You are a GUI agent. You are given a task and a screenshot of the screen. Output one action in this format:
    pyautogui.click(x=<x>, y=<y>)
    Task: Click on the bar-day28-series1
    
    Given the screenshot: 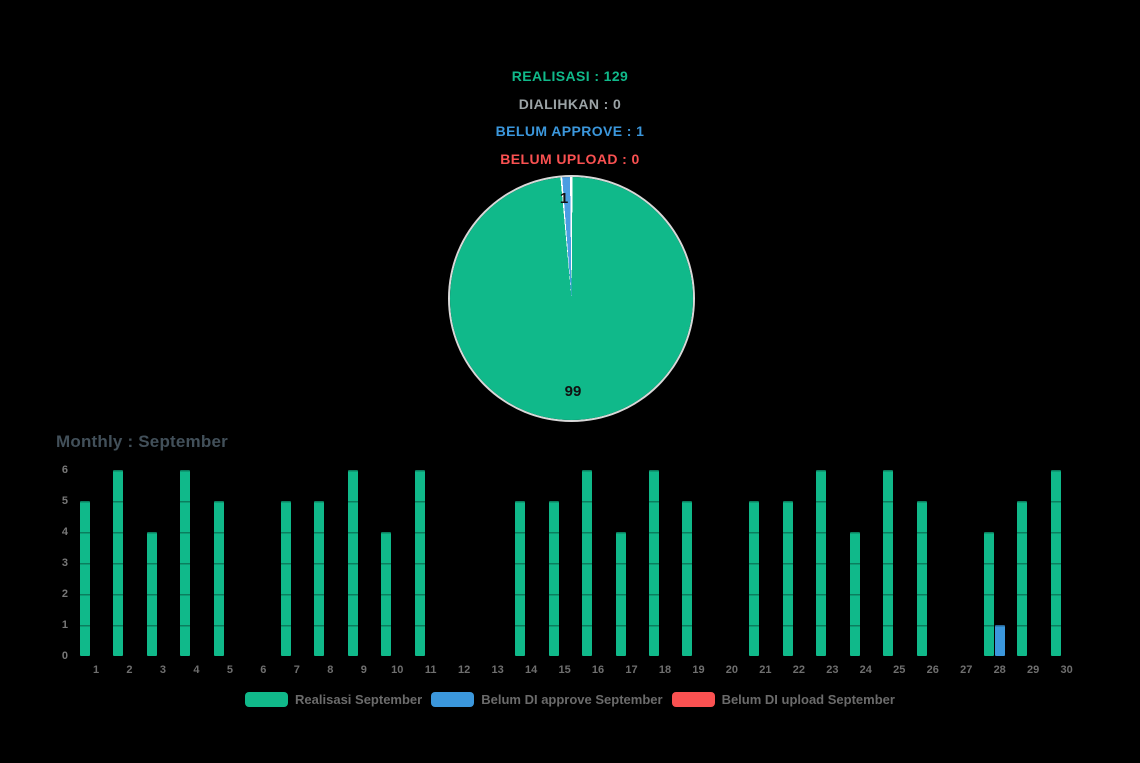 What is the action you would take?
    pyautogui.click(x=999, y=640)
    